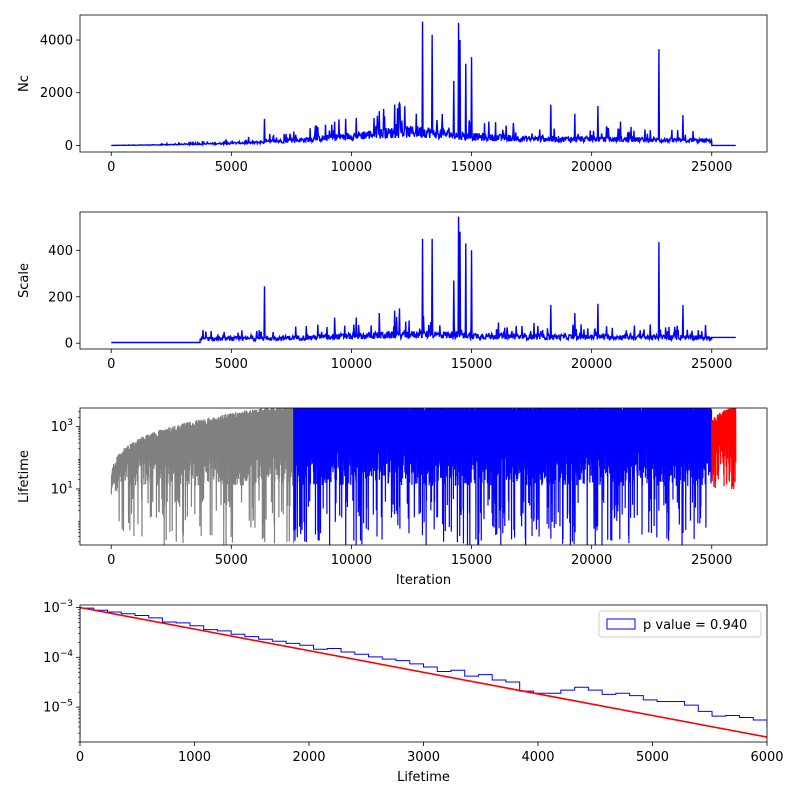 Image resolution: width=800 pixels, height=800 pixels. What do you see at coordinates (58, 607) in the screenshot?
I see `y-tick-label: 10⁻³` at bounding box center [58, 607].